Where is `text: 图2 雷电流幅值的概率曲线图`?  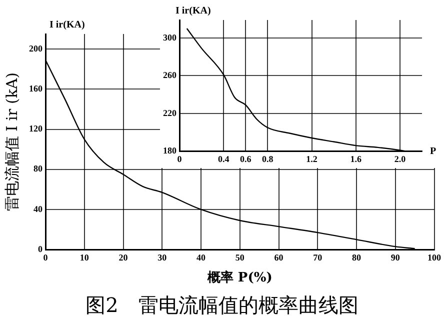
text: 图2 雷电流幅值的概率曲线图 is located at coordinates (222, 305).